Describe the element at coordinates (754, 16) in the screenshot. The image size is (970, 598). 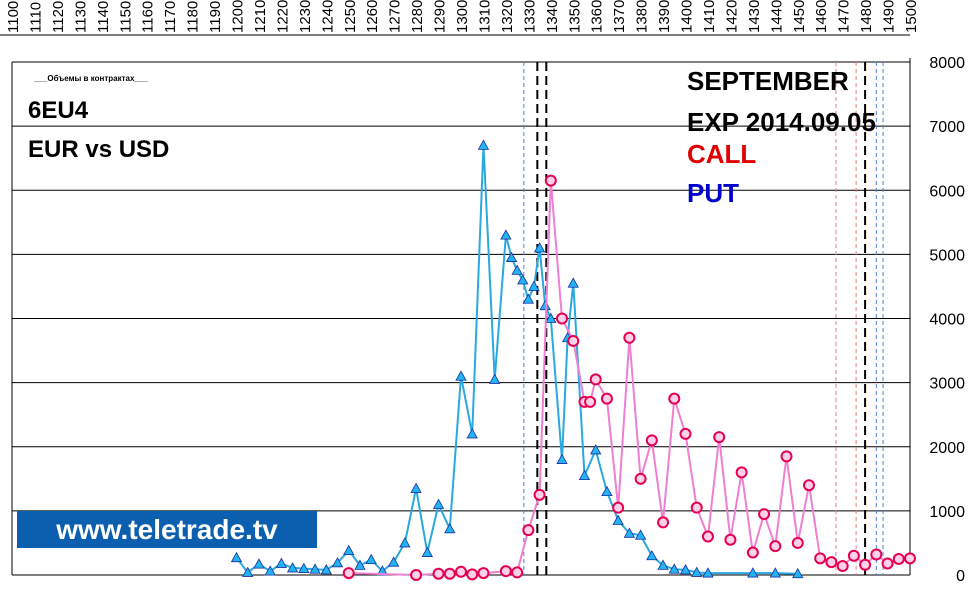
I see `x-tick-label: 1430` at that location.